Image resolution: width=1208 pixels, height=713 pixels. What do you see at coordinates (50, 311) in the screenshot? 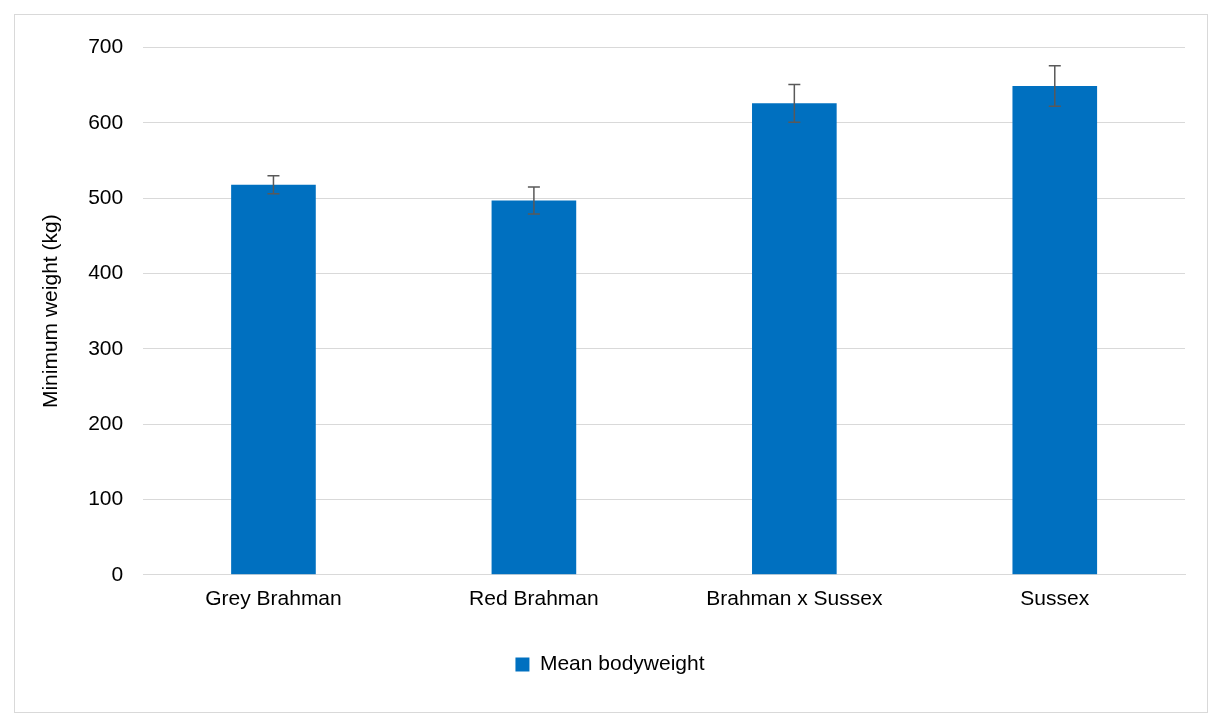
I see `y-axis-title: Minimum weight (kg)` at bounding box center [50, 311].